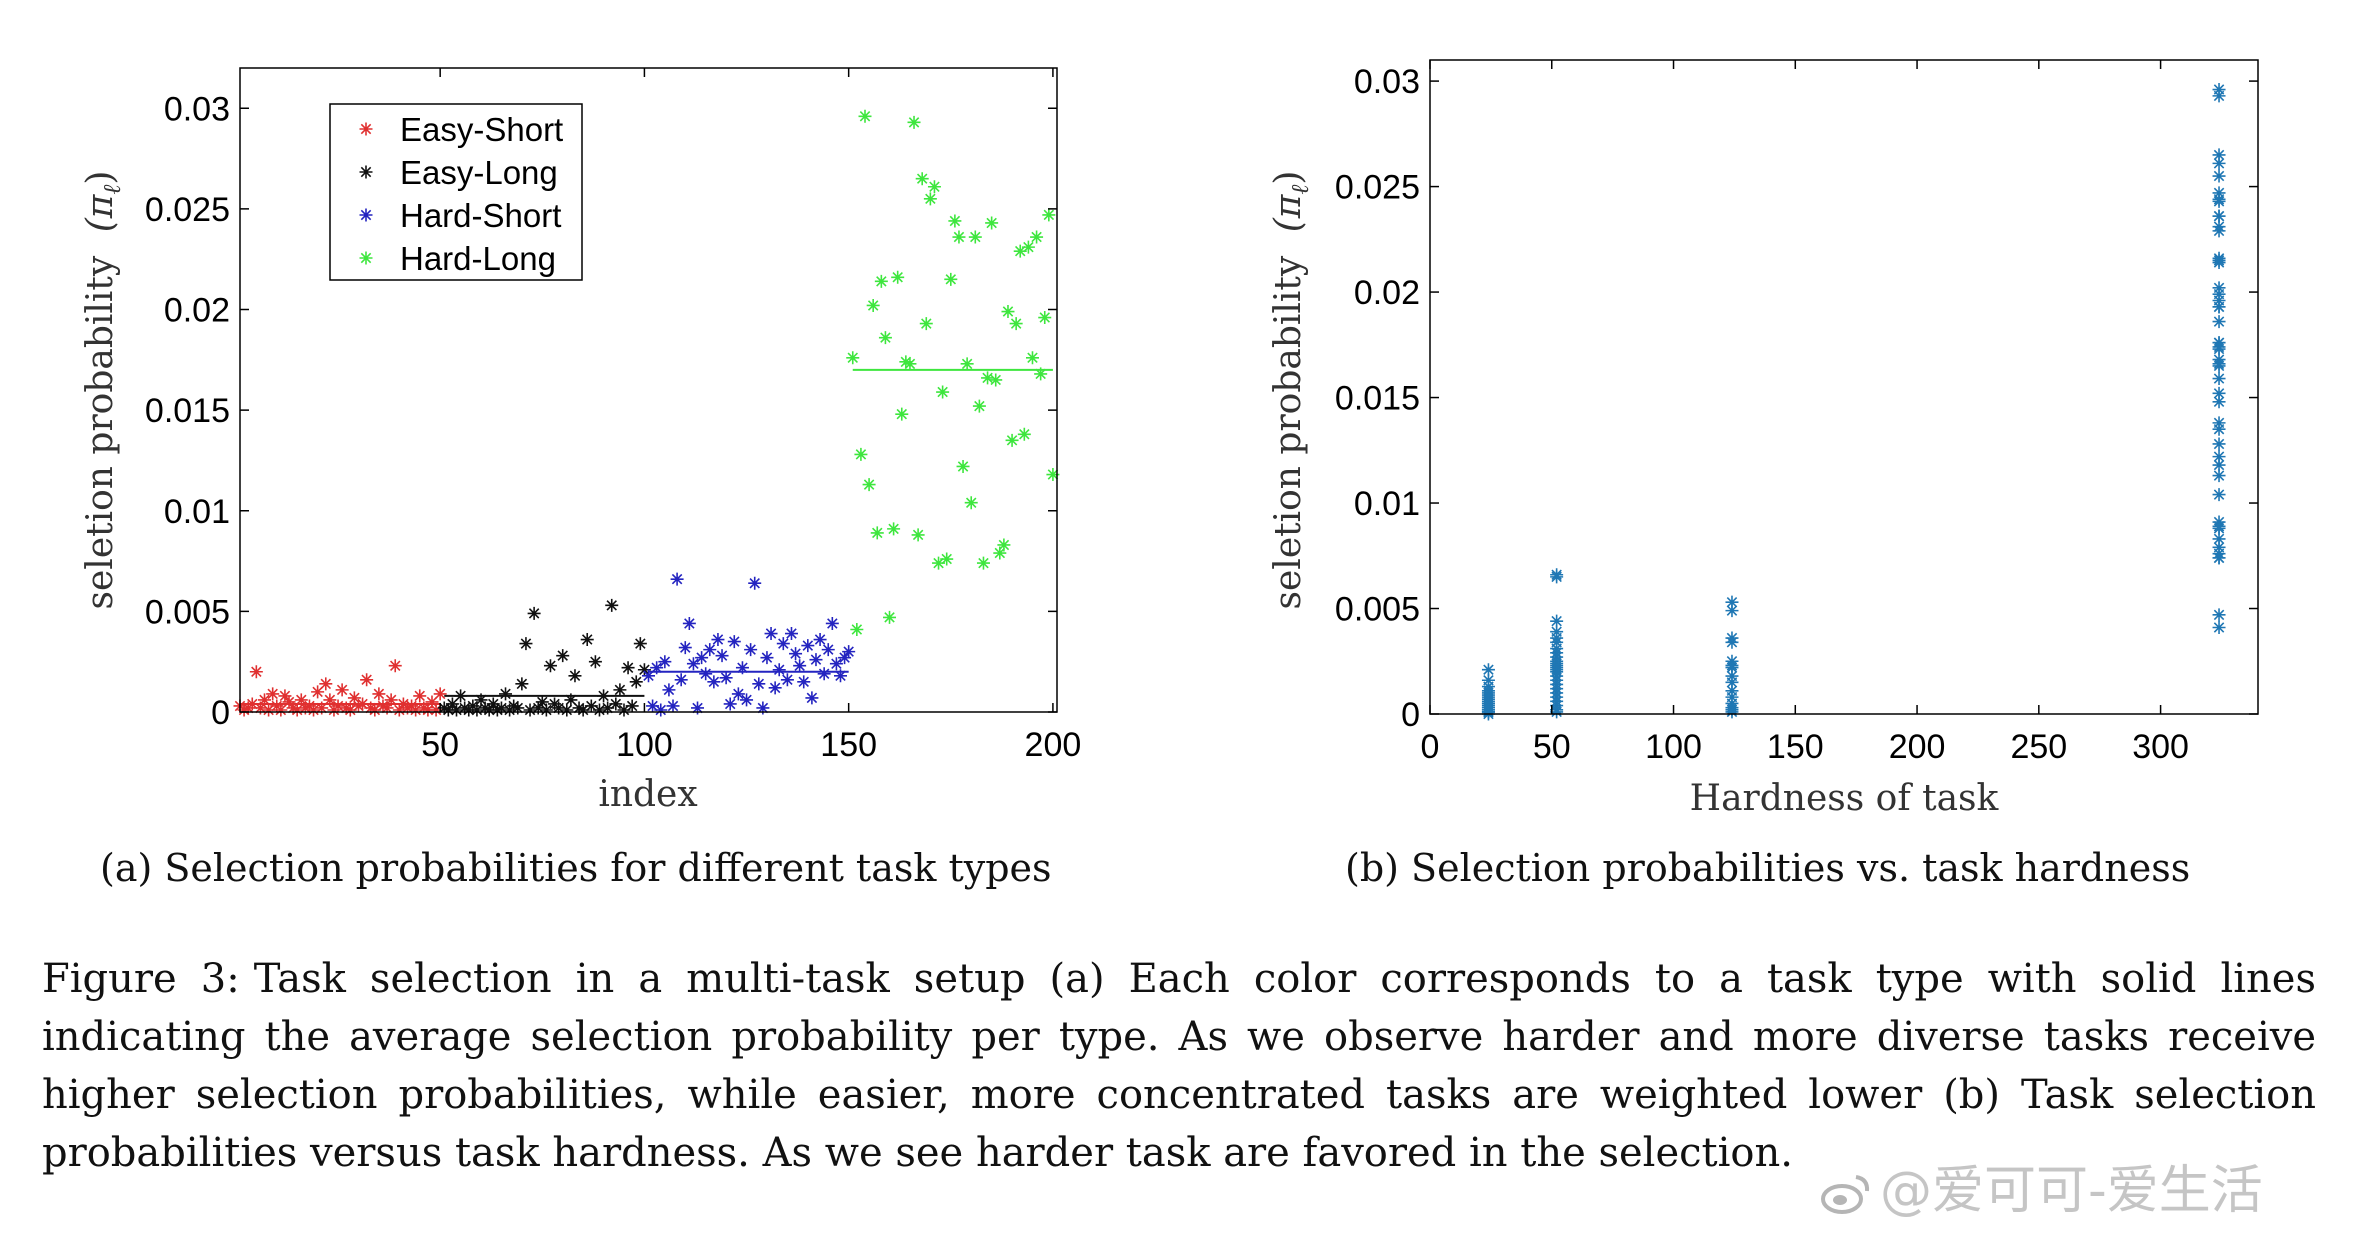 The width and height of the screenshot is (2358, 1234). Describe the element at coordinates (1673, 747) in the screenshot. I see `x-tick-label: 100` at that location.